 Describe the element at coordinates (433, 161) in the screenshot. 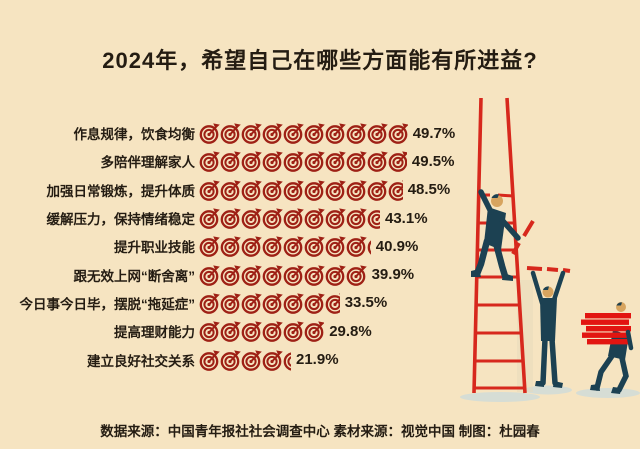

I see `value-label: 49.5%` at that location.